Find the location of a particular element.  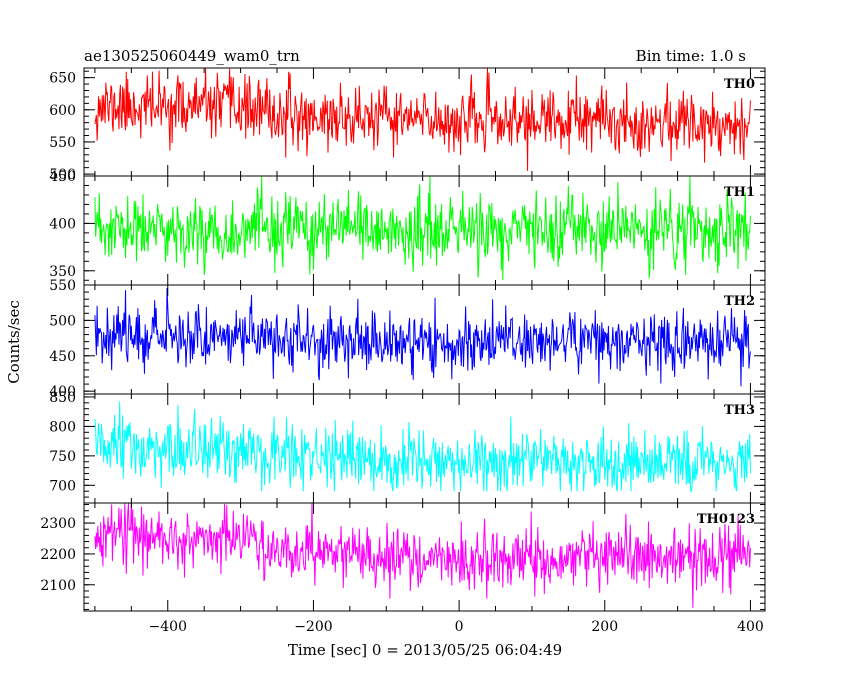

panel-label-th1: TH1 is located at coordinates (739, 192).